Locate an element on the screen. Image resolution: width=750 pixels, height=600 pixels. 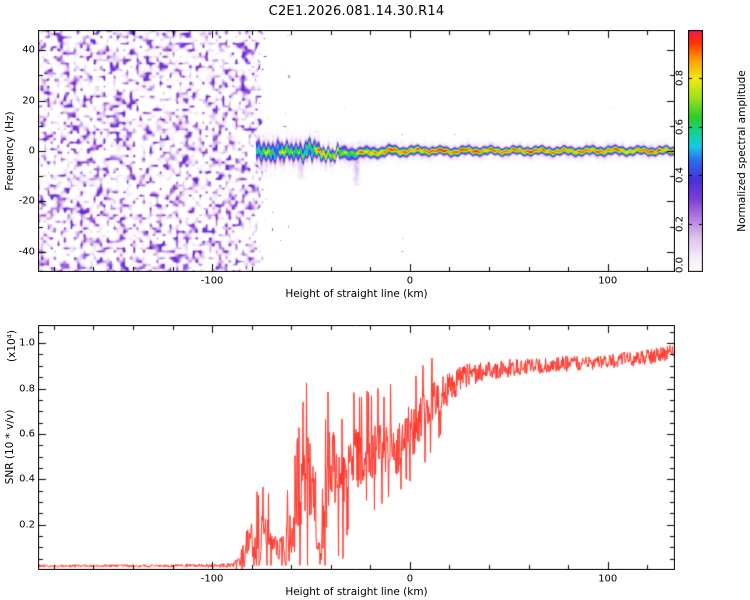
snr-xlabel: Height of straight line (km) is located at coordinates (356, 592).